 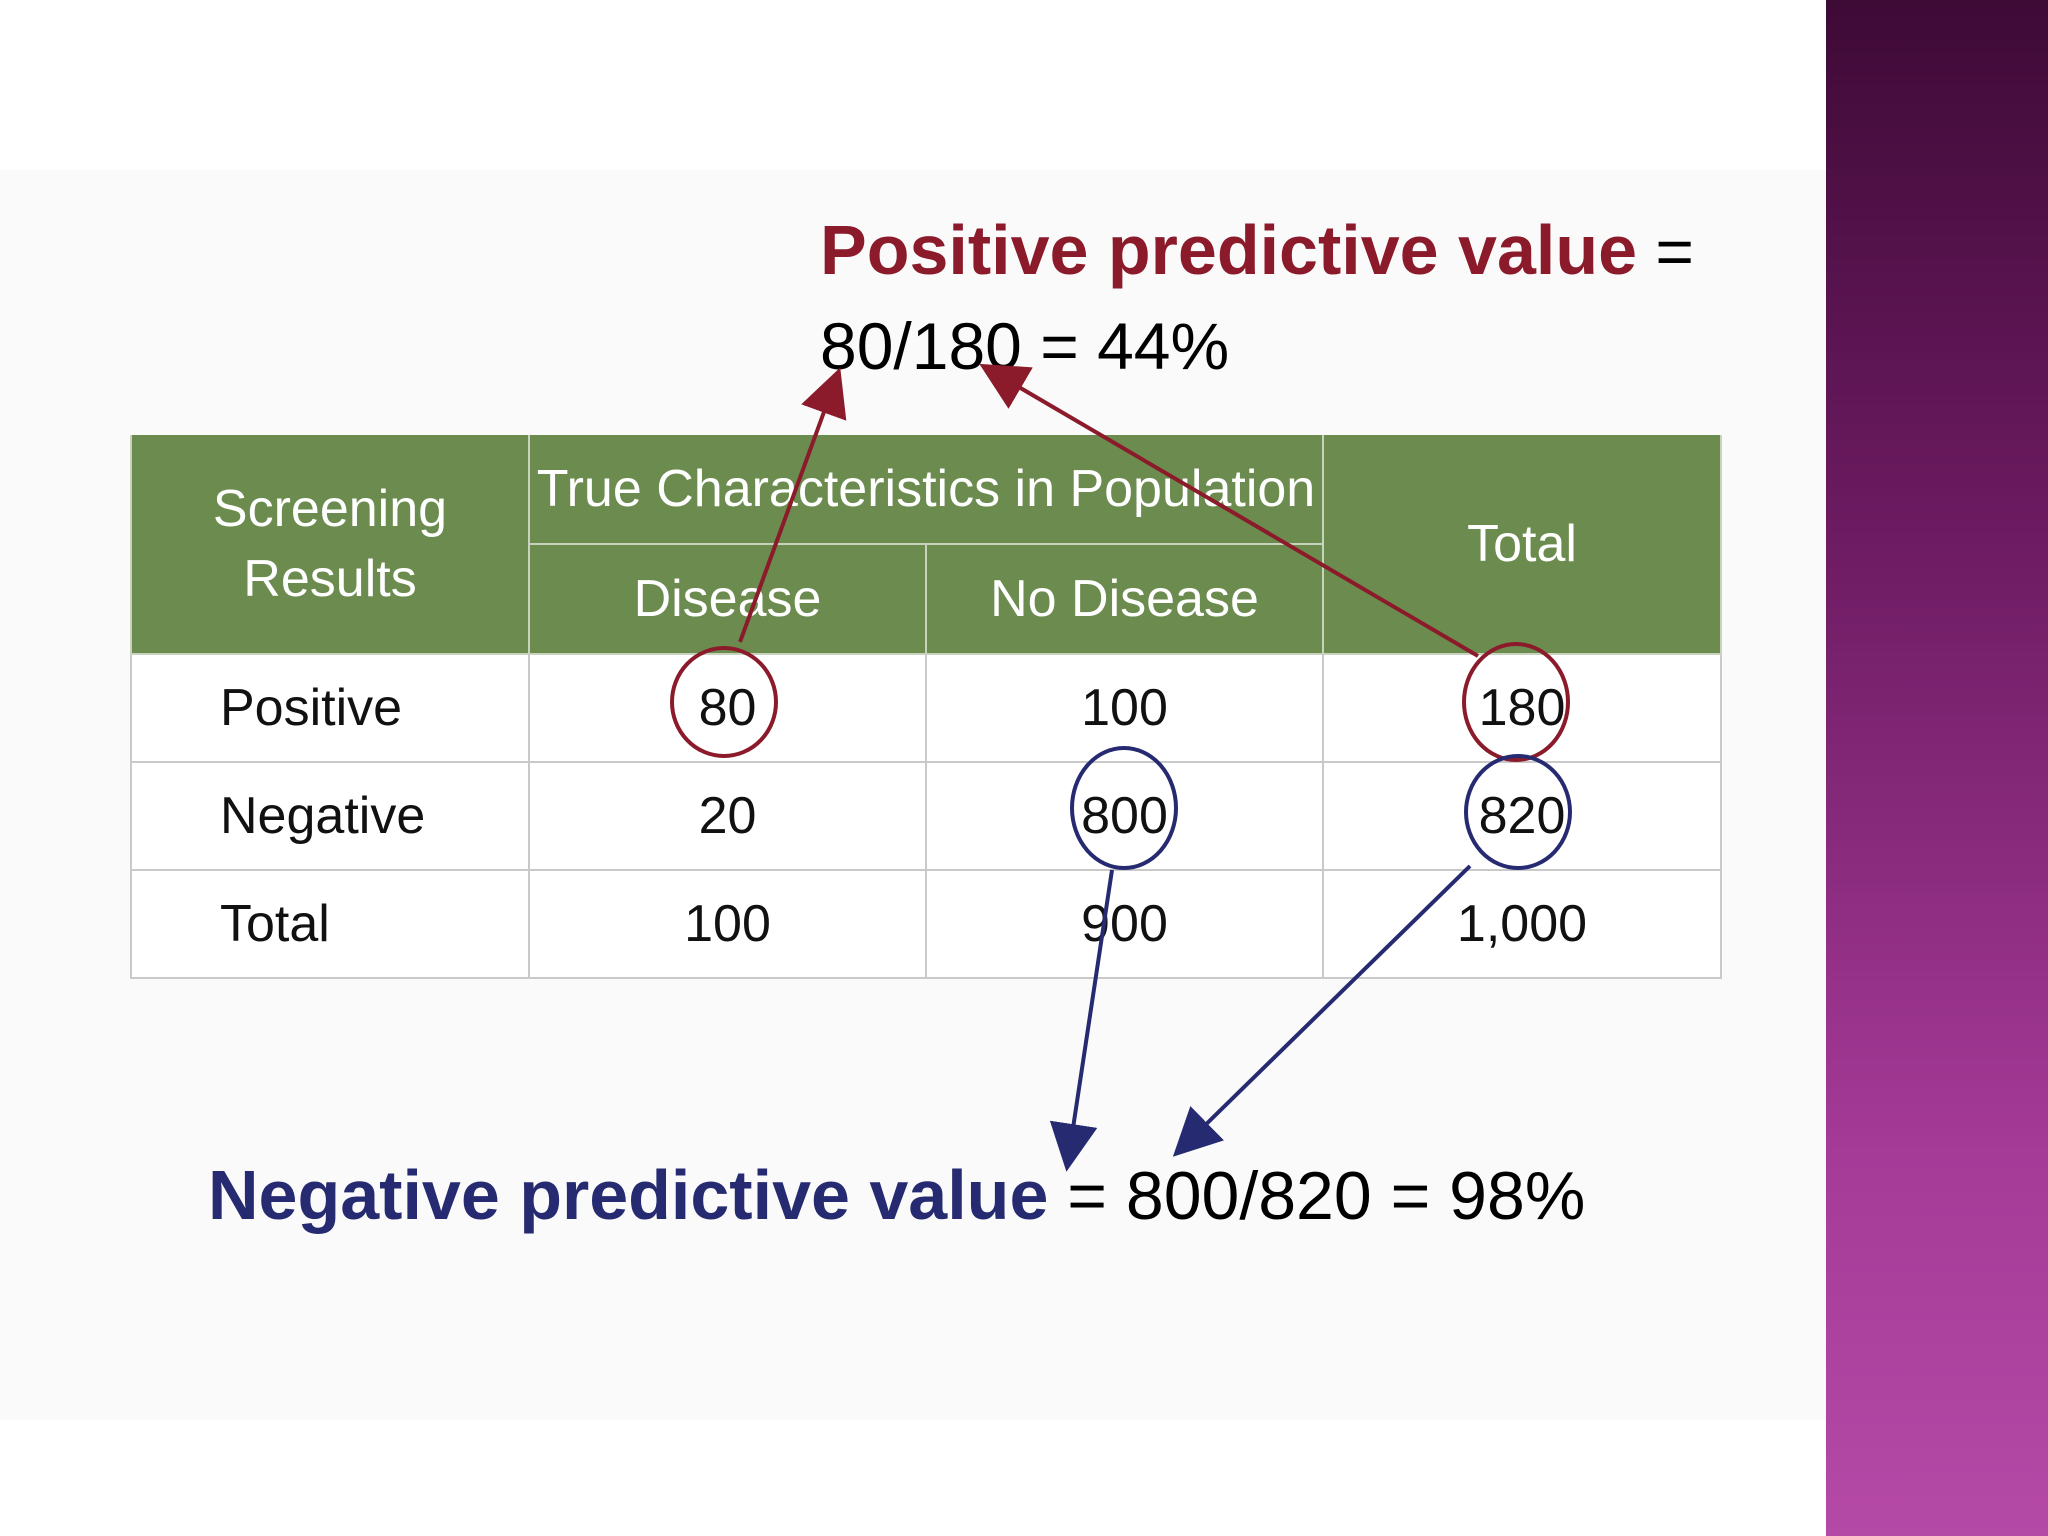 I want to click on true-characteristics-header: True Characteristics in Population, so click(x=926, y=490).